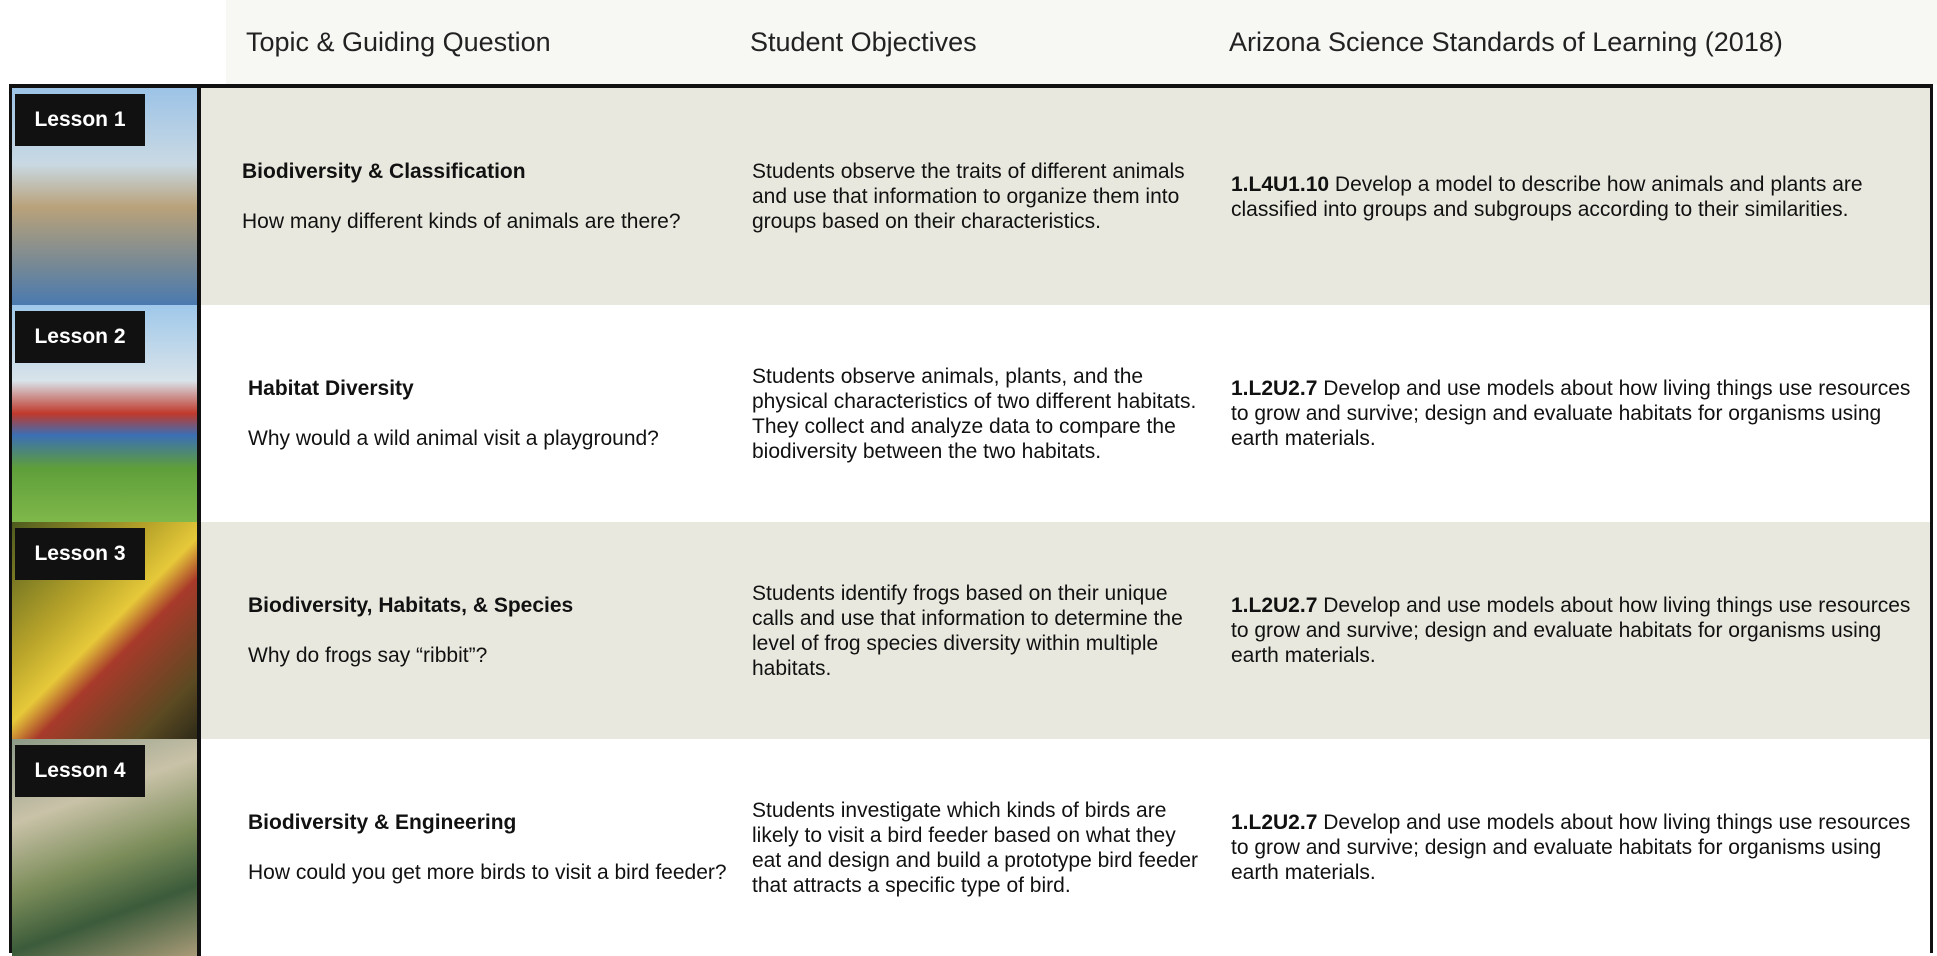 This screenshot has width=1937, height=956. I want to click on column-header: Topic & Guiding Question, so click(398, 42).